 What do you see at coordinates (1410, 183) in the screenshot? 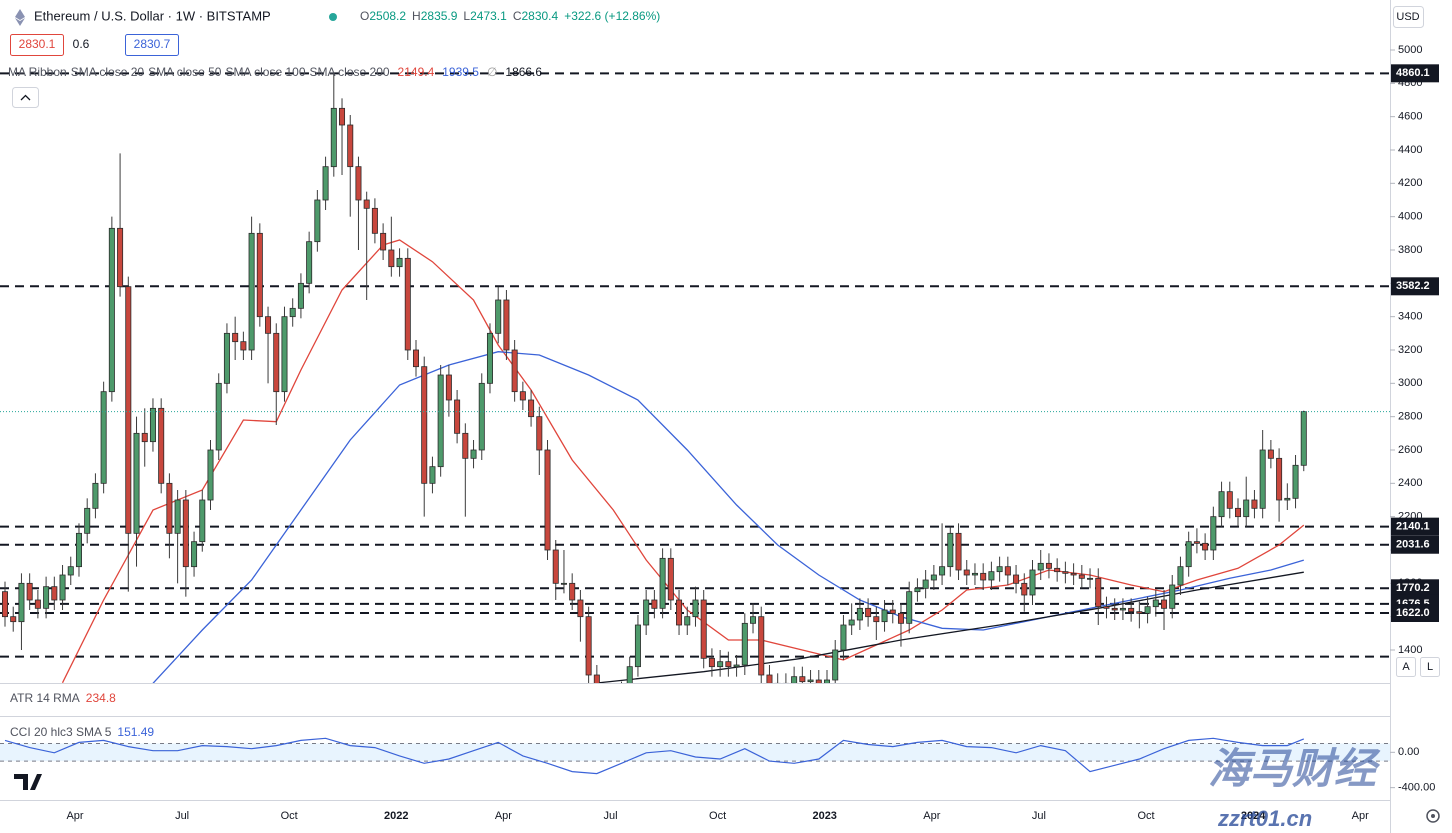
I see `y-tick-label: 4200` at bounding box center [1410, 183].